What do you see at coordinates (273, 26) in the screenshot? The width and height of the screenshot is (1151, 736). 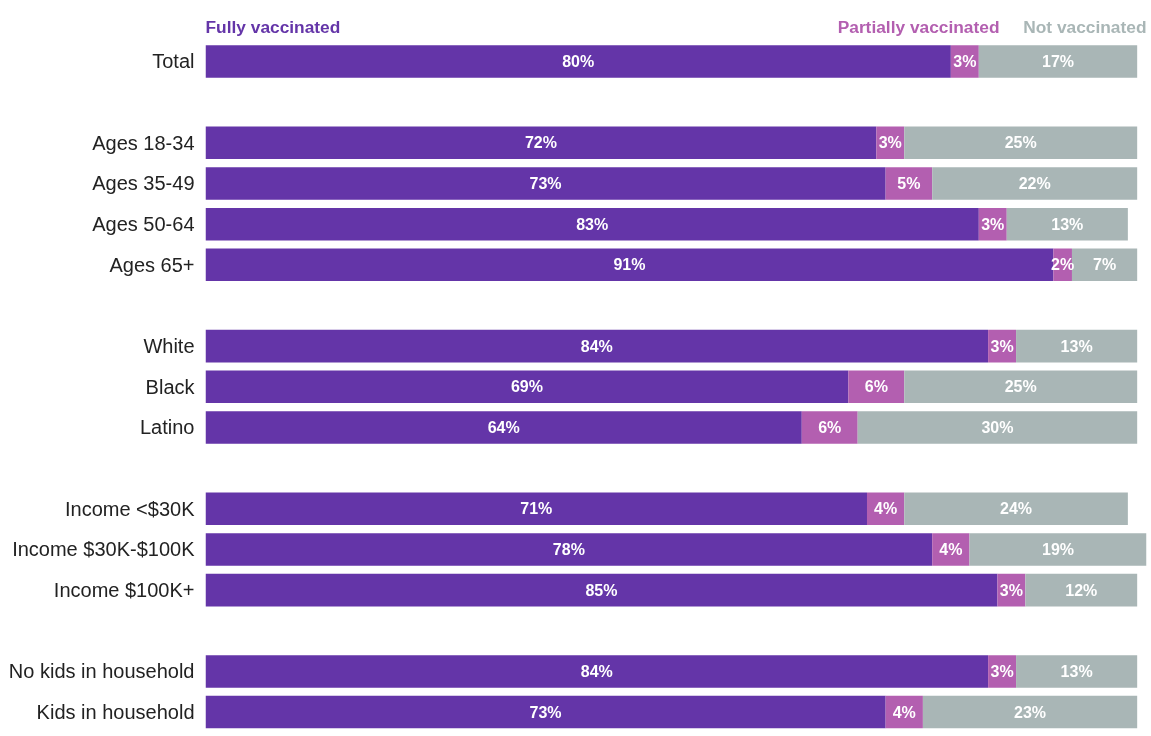 I see `series-label: Fully vaccinated` at bounding box center [273, 26].